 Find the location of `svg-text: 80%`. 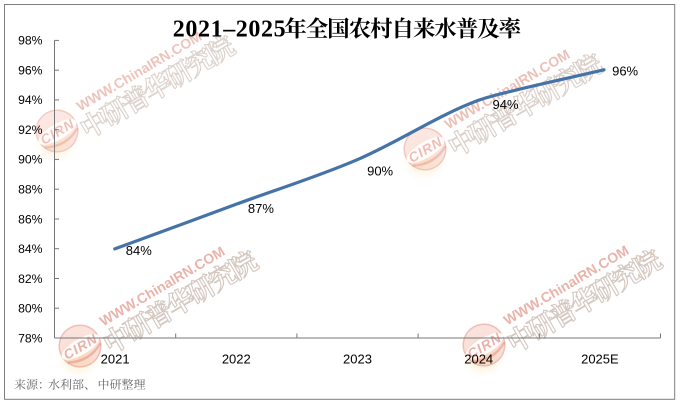

svg-text: 80% is located at coordinates (30, 309).